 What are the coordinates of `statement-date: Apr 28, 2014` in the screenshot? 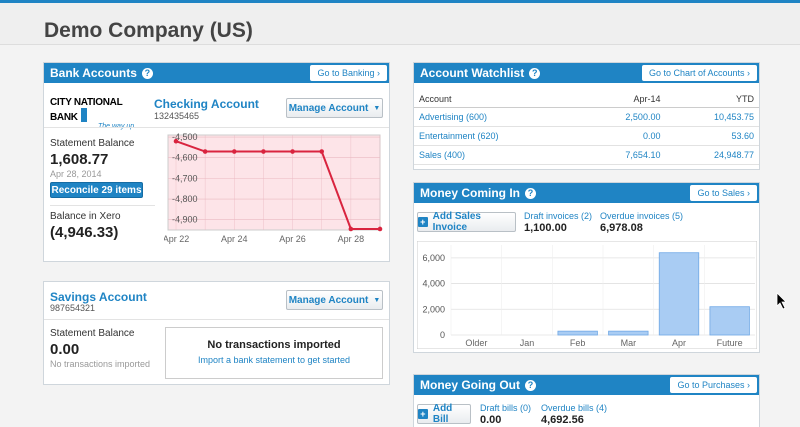 It's located at (76, 174).